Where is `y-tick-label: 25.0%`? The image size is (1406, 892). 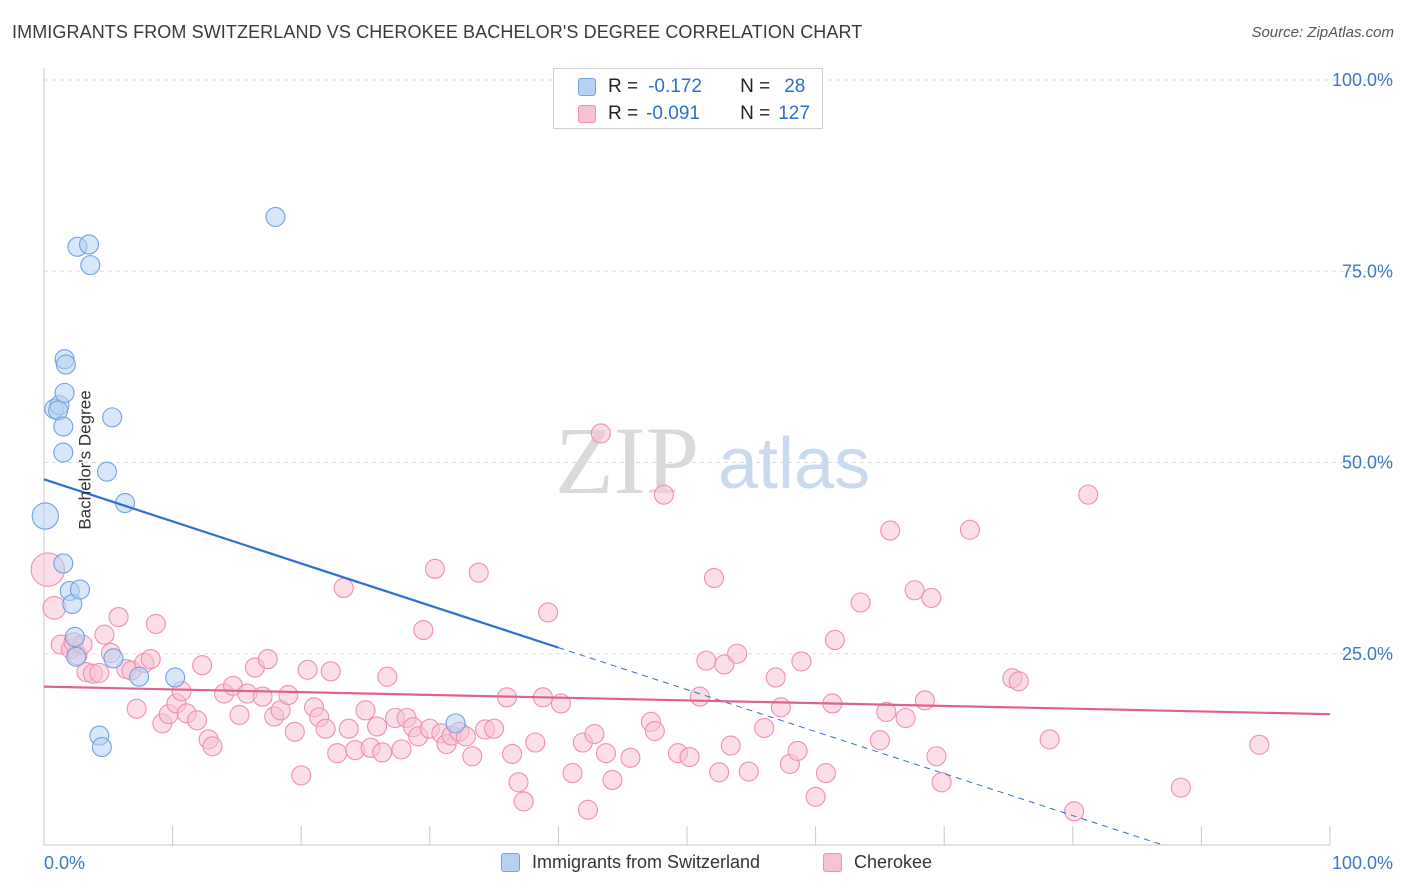 y-tick-label: 25.0% is located at coordinates (1367, 654).